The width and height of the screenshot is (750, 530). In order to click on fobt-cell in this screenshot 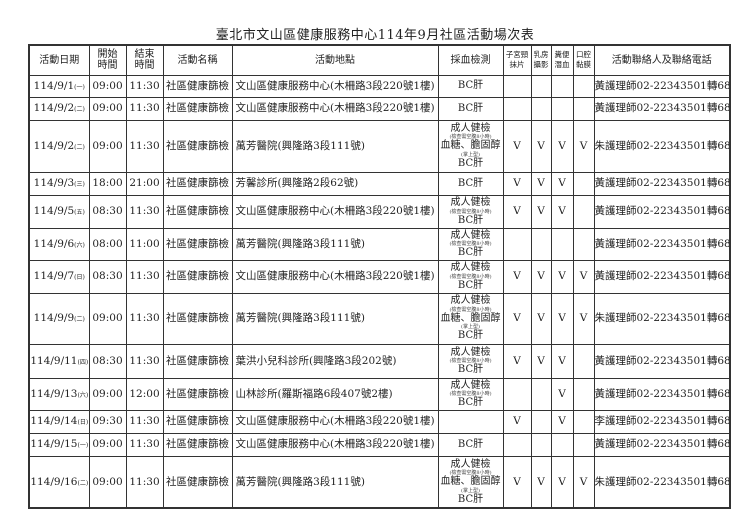, I will do `click(562, 108)`.